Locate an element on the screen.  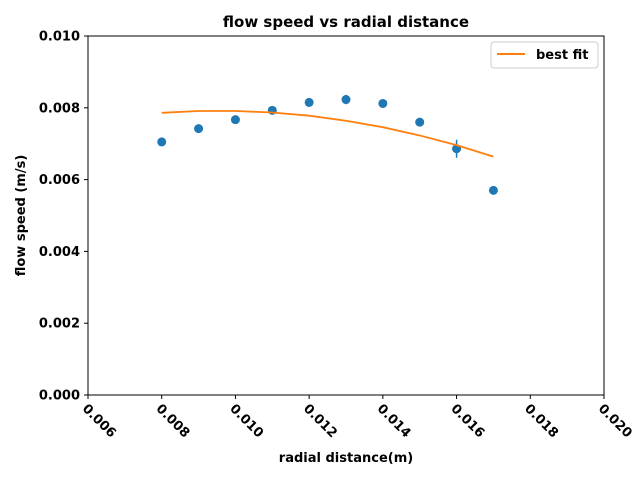
y-tick-label: 0.004 is located at coordinates (59, 252).